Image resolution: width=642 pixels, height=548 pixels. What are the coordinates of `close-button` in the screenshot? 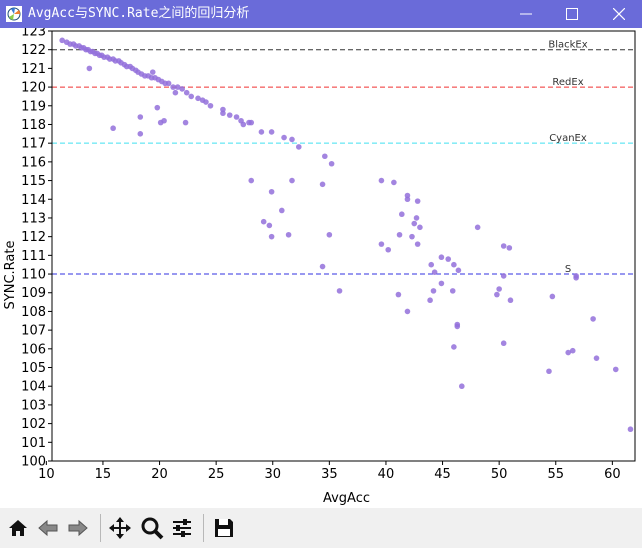 It's located at (619, 14).